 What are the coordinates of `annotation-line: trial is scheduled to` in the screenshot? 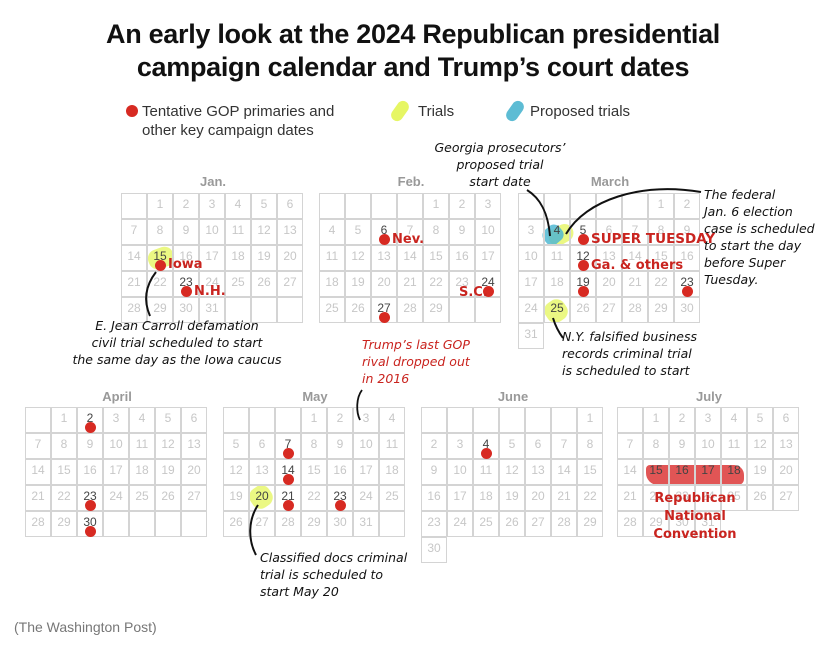 It's located at (322, 574).